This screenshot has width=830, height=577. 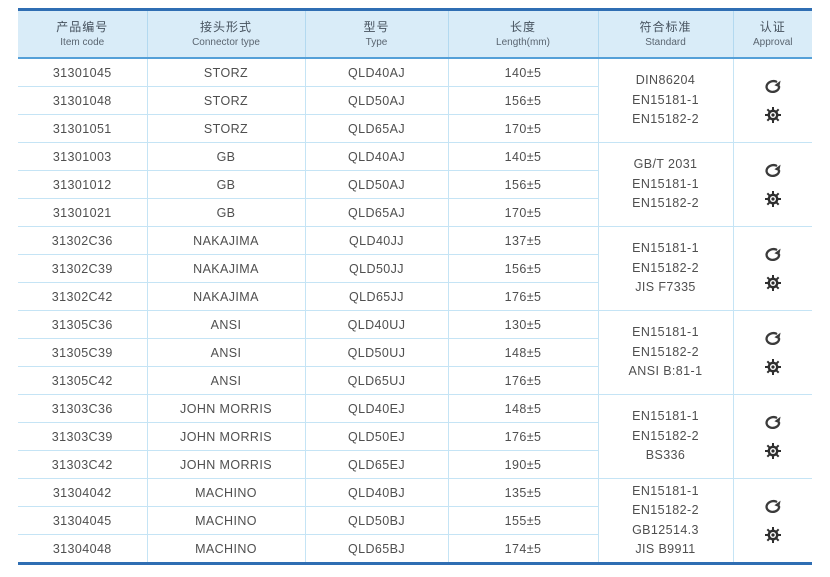 What do you see at coordinates (665, 529) in the screenshot?
I see `standard-line: GB12514.3` at bounding box center [665, 529].